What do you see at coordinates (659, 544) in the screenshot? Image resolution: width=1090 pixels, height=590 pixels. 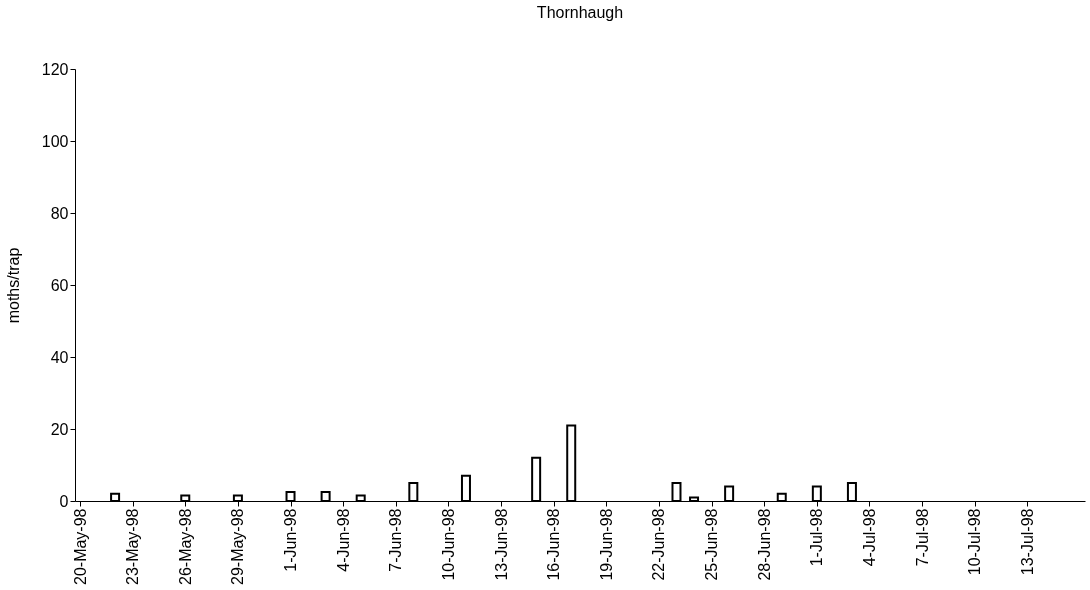 I see `x-tick-label: 22-Jun-98` at bounding box center [659, 544].